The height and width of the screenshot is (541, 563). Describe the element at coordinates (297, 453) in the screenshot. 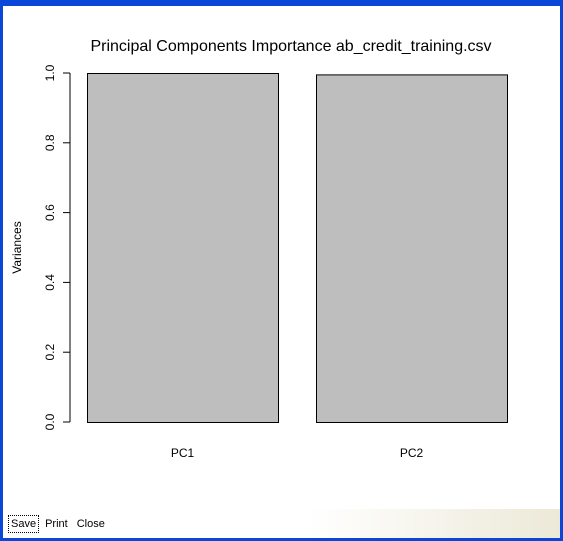

I see `x-tick-labels: PC1 PC2` at that location.